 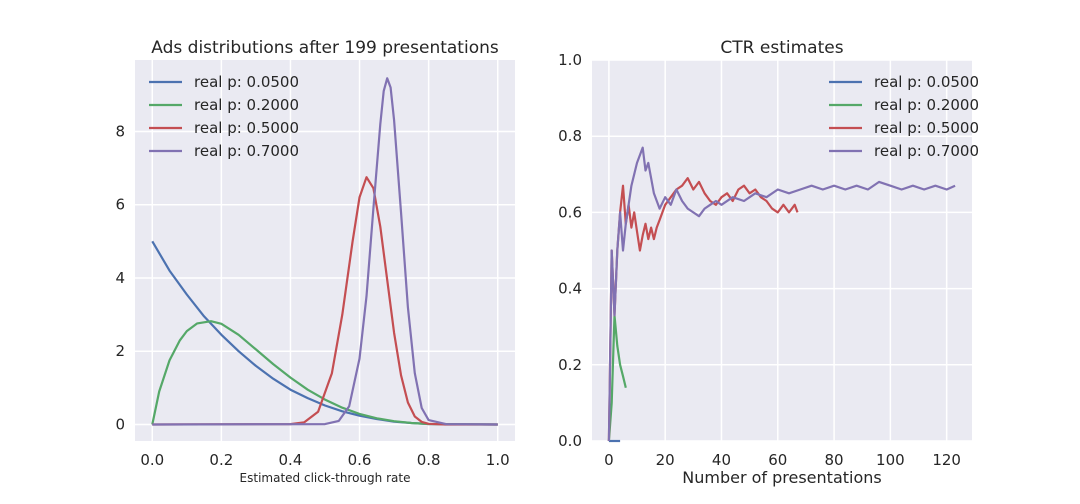 What do you see at coordinates (120, 351) in the screenshot?
I see `y-tick-label: 2` at bounding box center [120, 351].